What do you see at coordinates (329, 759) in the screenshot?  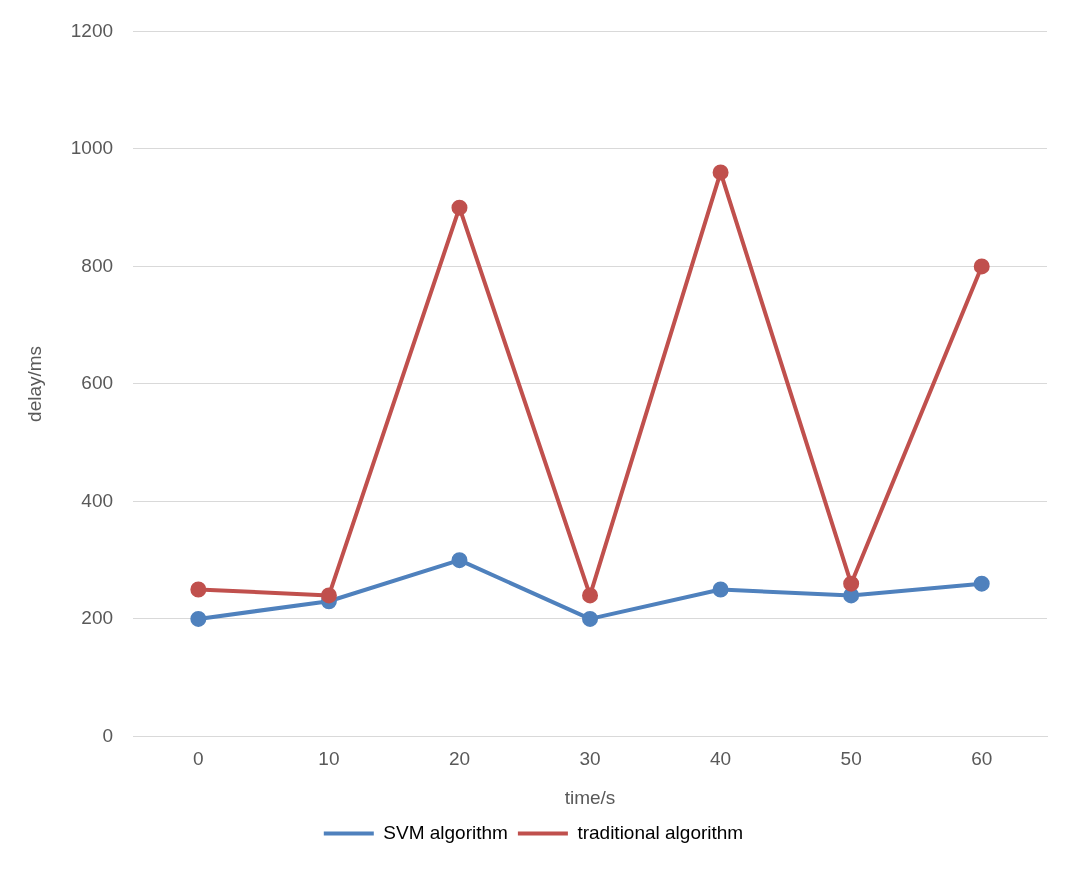 I see `x-tick-label: 10` at bounding box center [329, 759].